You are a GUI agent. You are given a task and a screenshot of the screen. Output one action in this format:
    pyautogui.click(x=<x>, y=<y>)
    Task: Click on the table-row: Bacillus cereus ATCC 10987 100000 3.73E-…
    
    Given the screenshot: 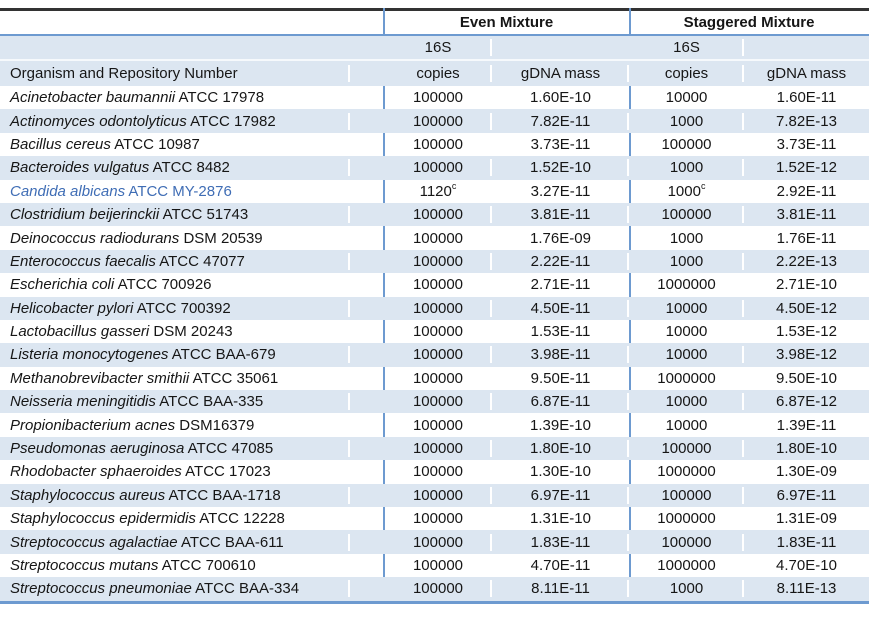 What is the action you would take?
    pyautogui.click(x=434, y=144)
    